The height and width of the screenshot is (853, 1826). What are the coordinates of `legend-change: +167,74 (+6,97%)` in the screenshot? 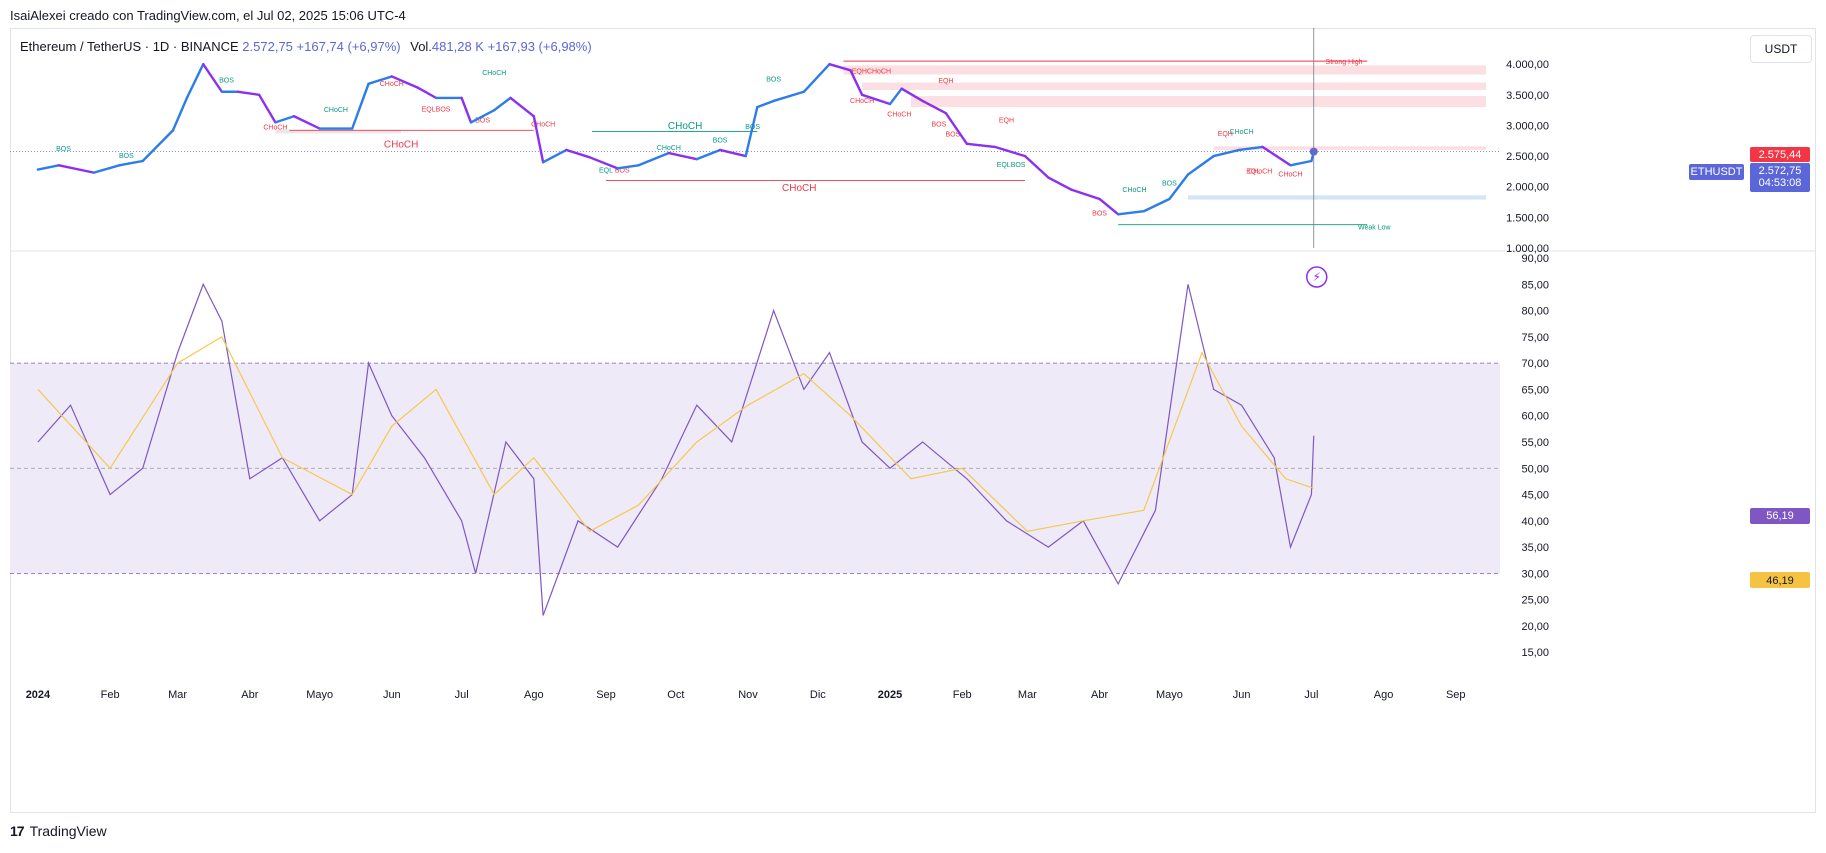 It's located at (348, 46).